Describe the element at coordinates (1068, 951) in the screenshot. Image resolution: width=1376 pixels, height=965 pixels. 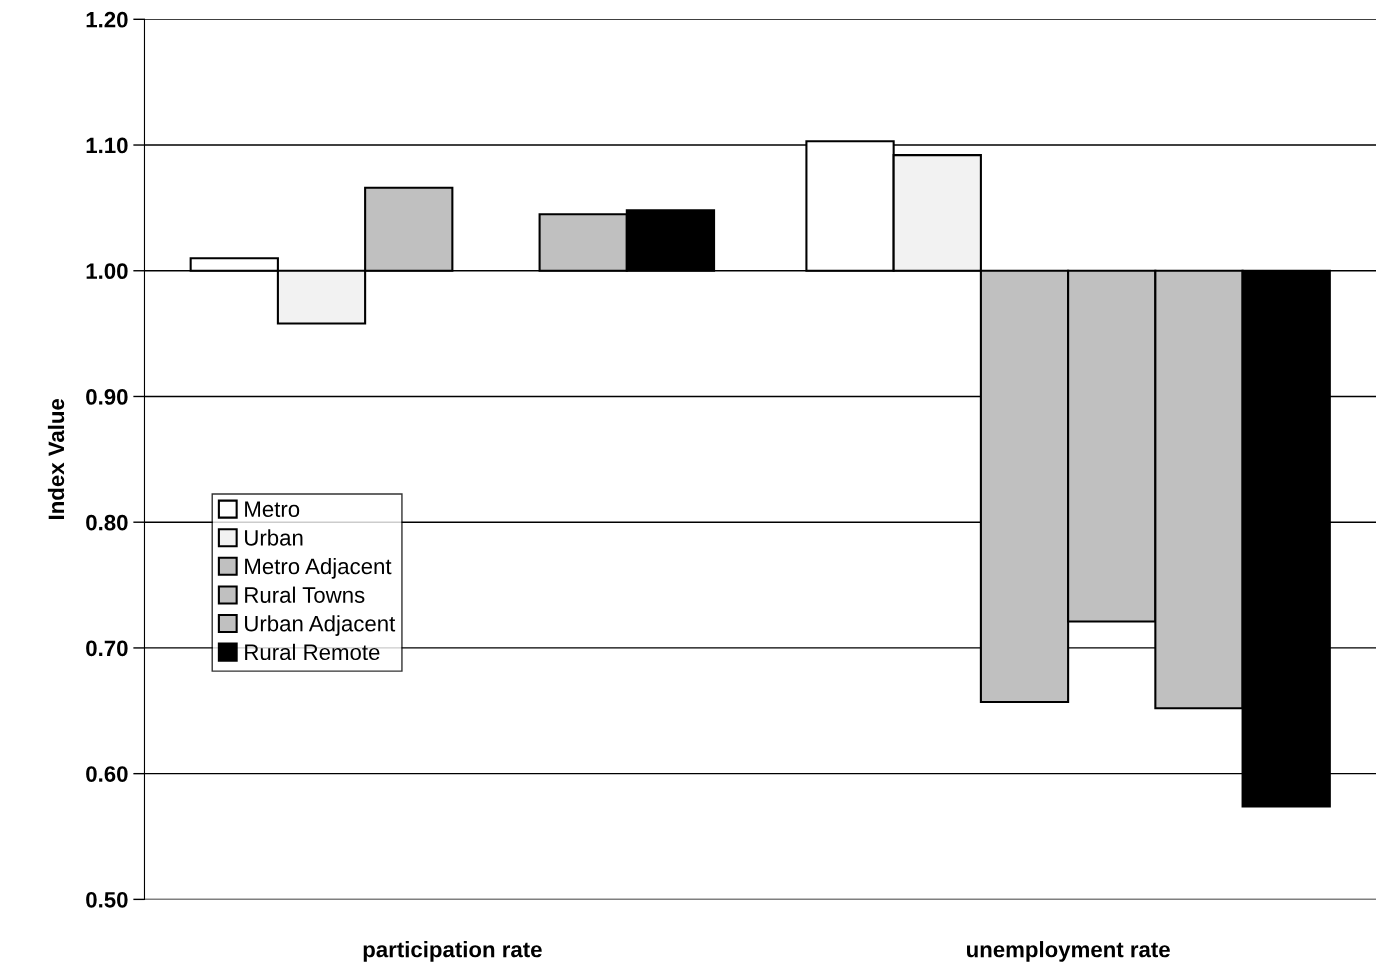
I see `x-tick-label: unemployment rate` at that location.